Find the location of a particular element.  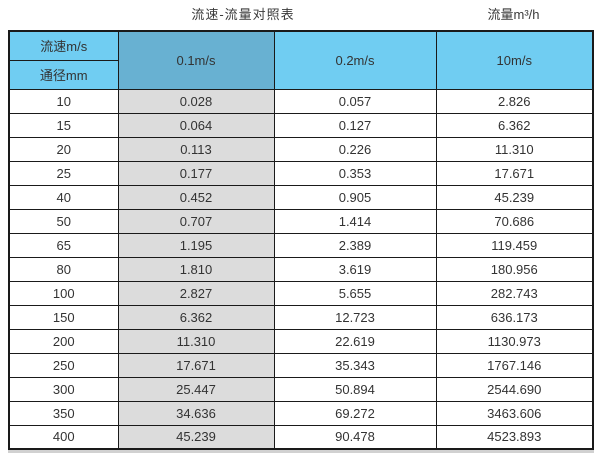

table-row: 65 1.195 2.389 119.459 is located at coordinates (301, 245).